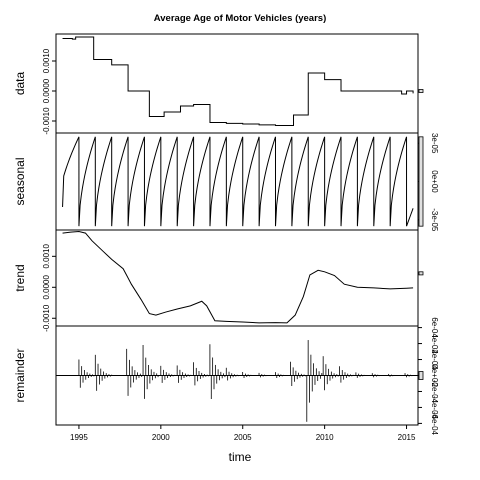  I want to click on right-tick-label: 4e-04, so click(434, 343).